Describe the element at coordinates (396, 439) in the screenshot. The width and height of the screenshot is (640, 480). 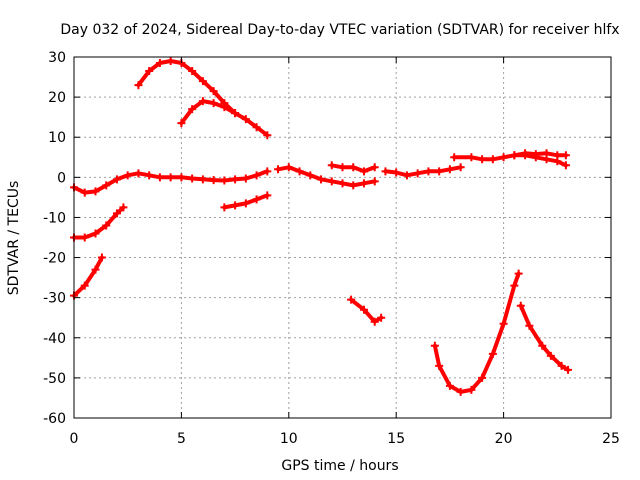
I see `x-tick-label: 15` at that location.